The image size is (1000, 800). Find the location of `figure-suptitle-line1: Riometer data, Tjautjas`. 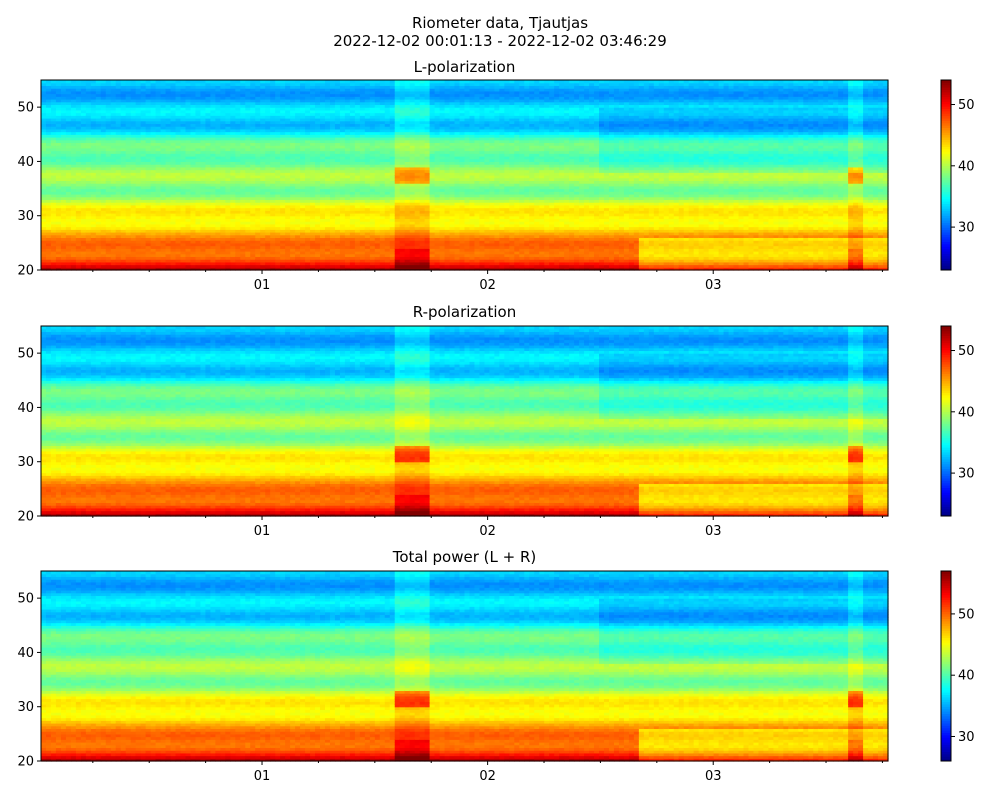

figure-suptitle-line1: Riometer data, Tjautjas is located at coordinates (500, 23).